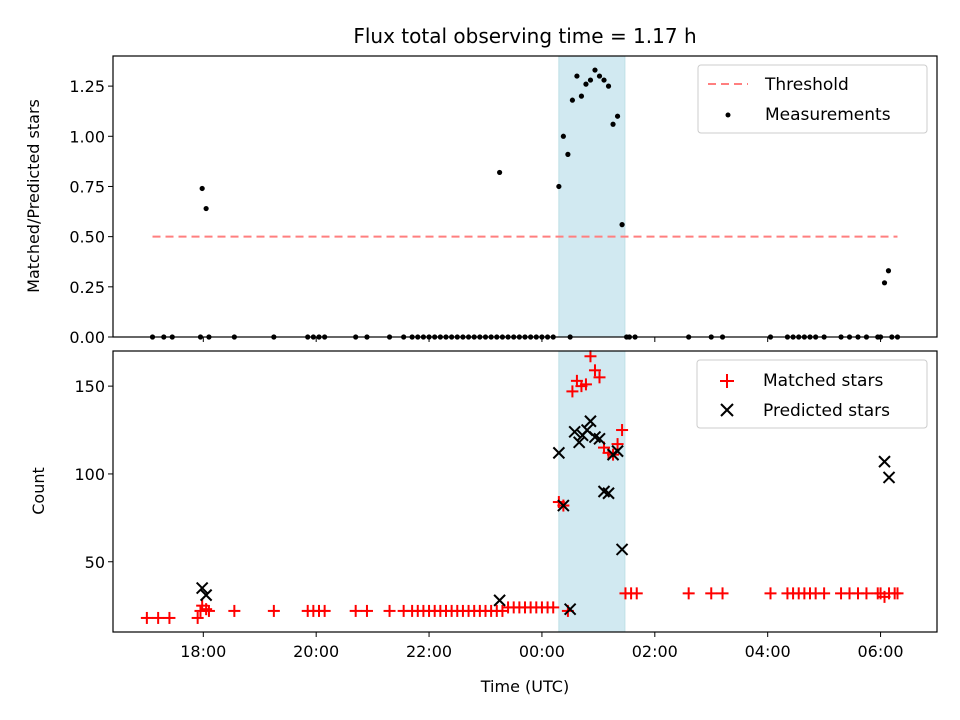 The width and height of the screenshot is (960, 720). I want to click on legend-predicted-swatch, so click(727, 410).